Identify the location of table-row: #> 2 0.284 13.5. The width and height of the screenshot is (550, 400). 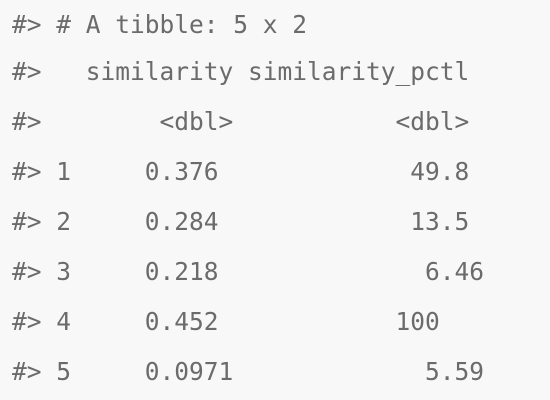
(248, 222).